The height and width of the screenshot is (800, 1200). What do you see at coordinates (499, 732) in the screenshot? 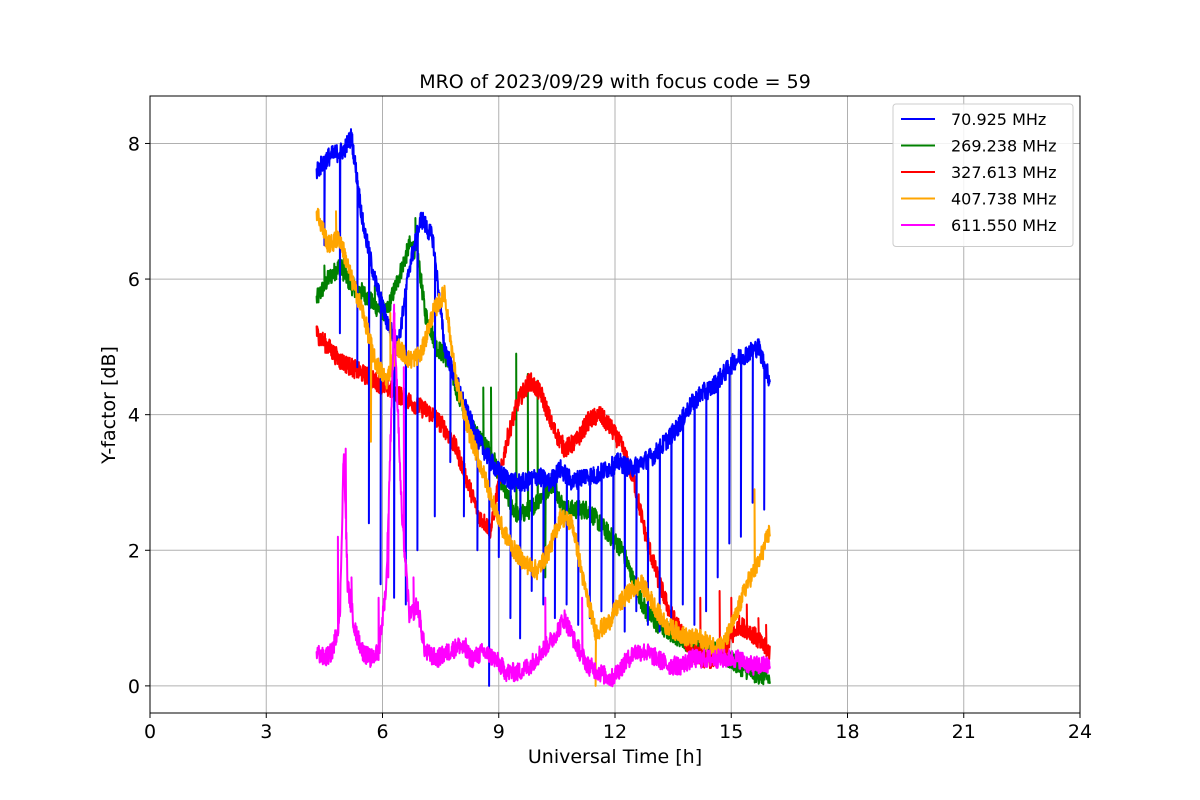
I see `x-tick-label: 9` at bounding box center [499, 732].